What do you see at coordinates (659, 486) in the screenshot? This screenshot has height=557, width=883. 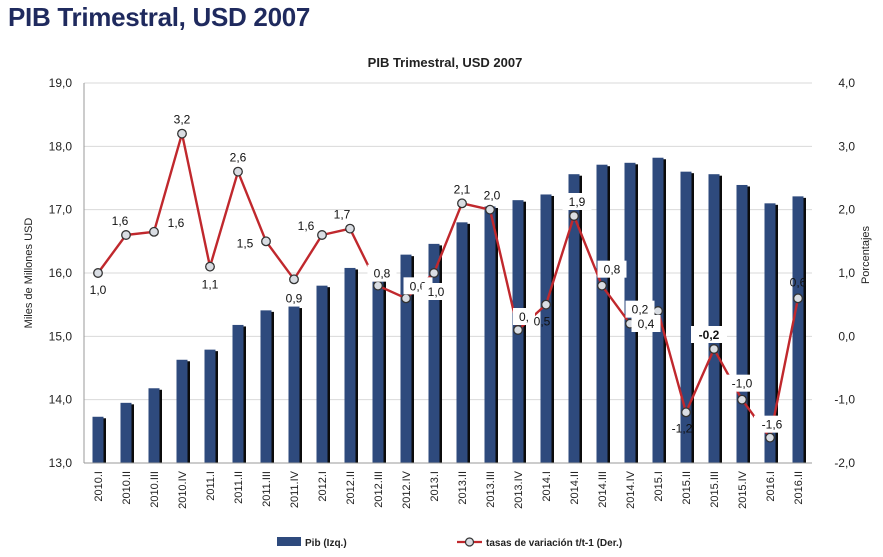 I see `x-tick-label: 2015.I` at bounding box center [659, 486].